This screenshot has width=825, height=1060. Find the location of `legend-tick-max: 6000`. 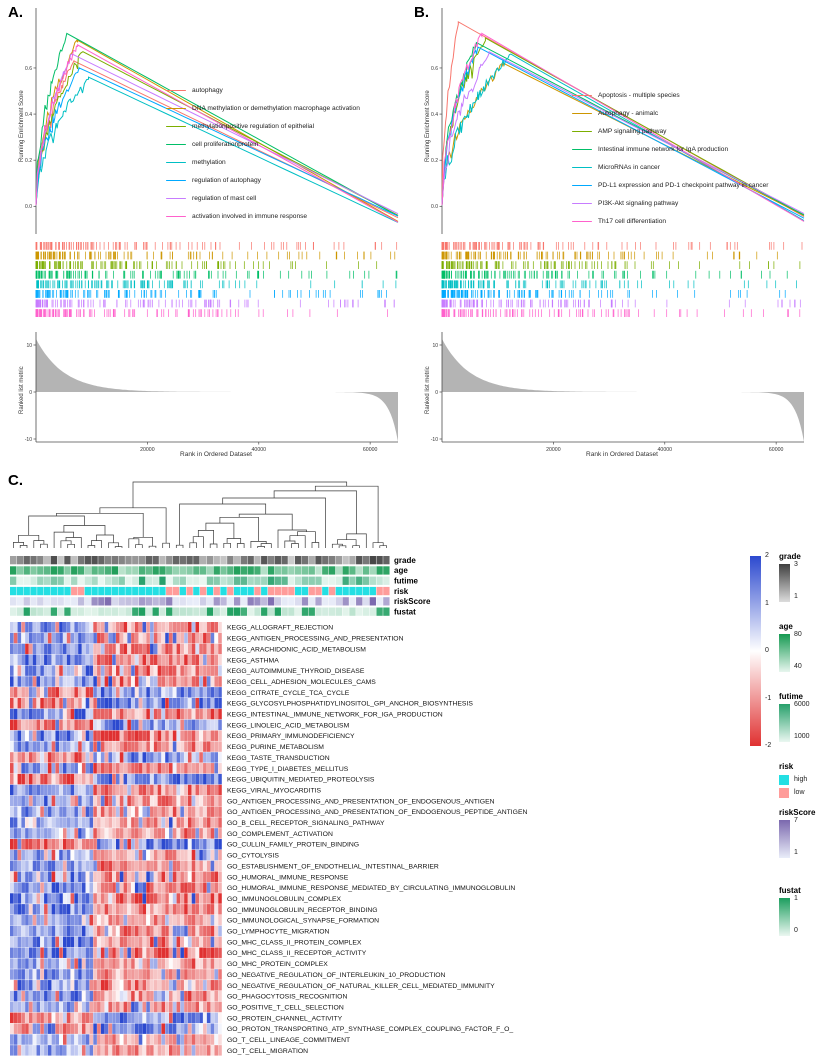

legend-tick-max: 6000 is located at coordinates (802, 704).